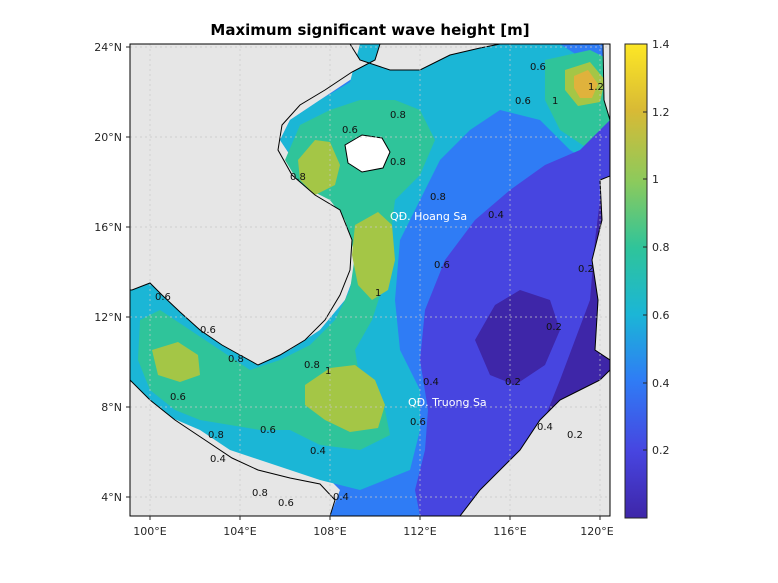 The height and width of the screenshot is (583, 778). I want to click on sea-band-10-gulf, so click(319, 167).